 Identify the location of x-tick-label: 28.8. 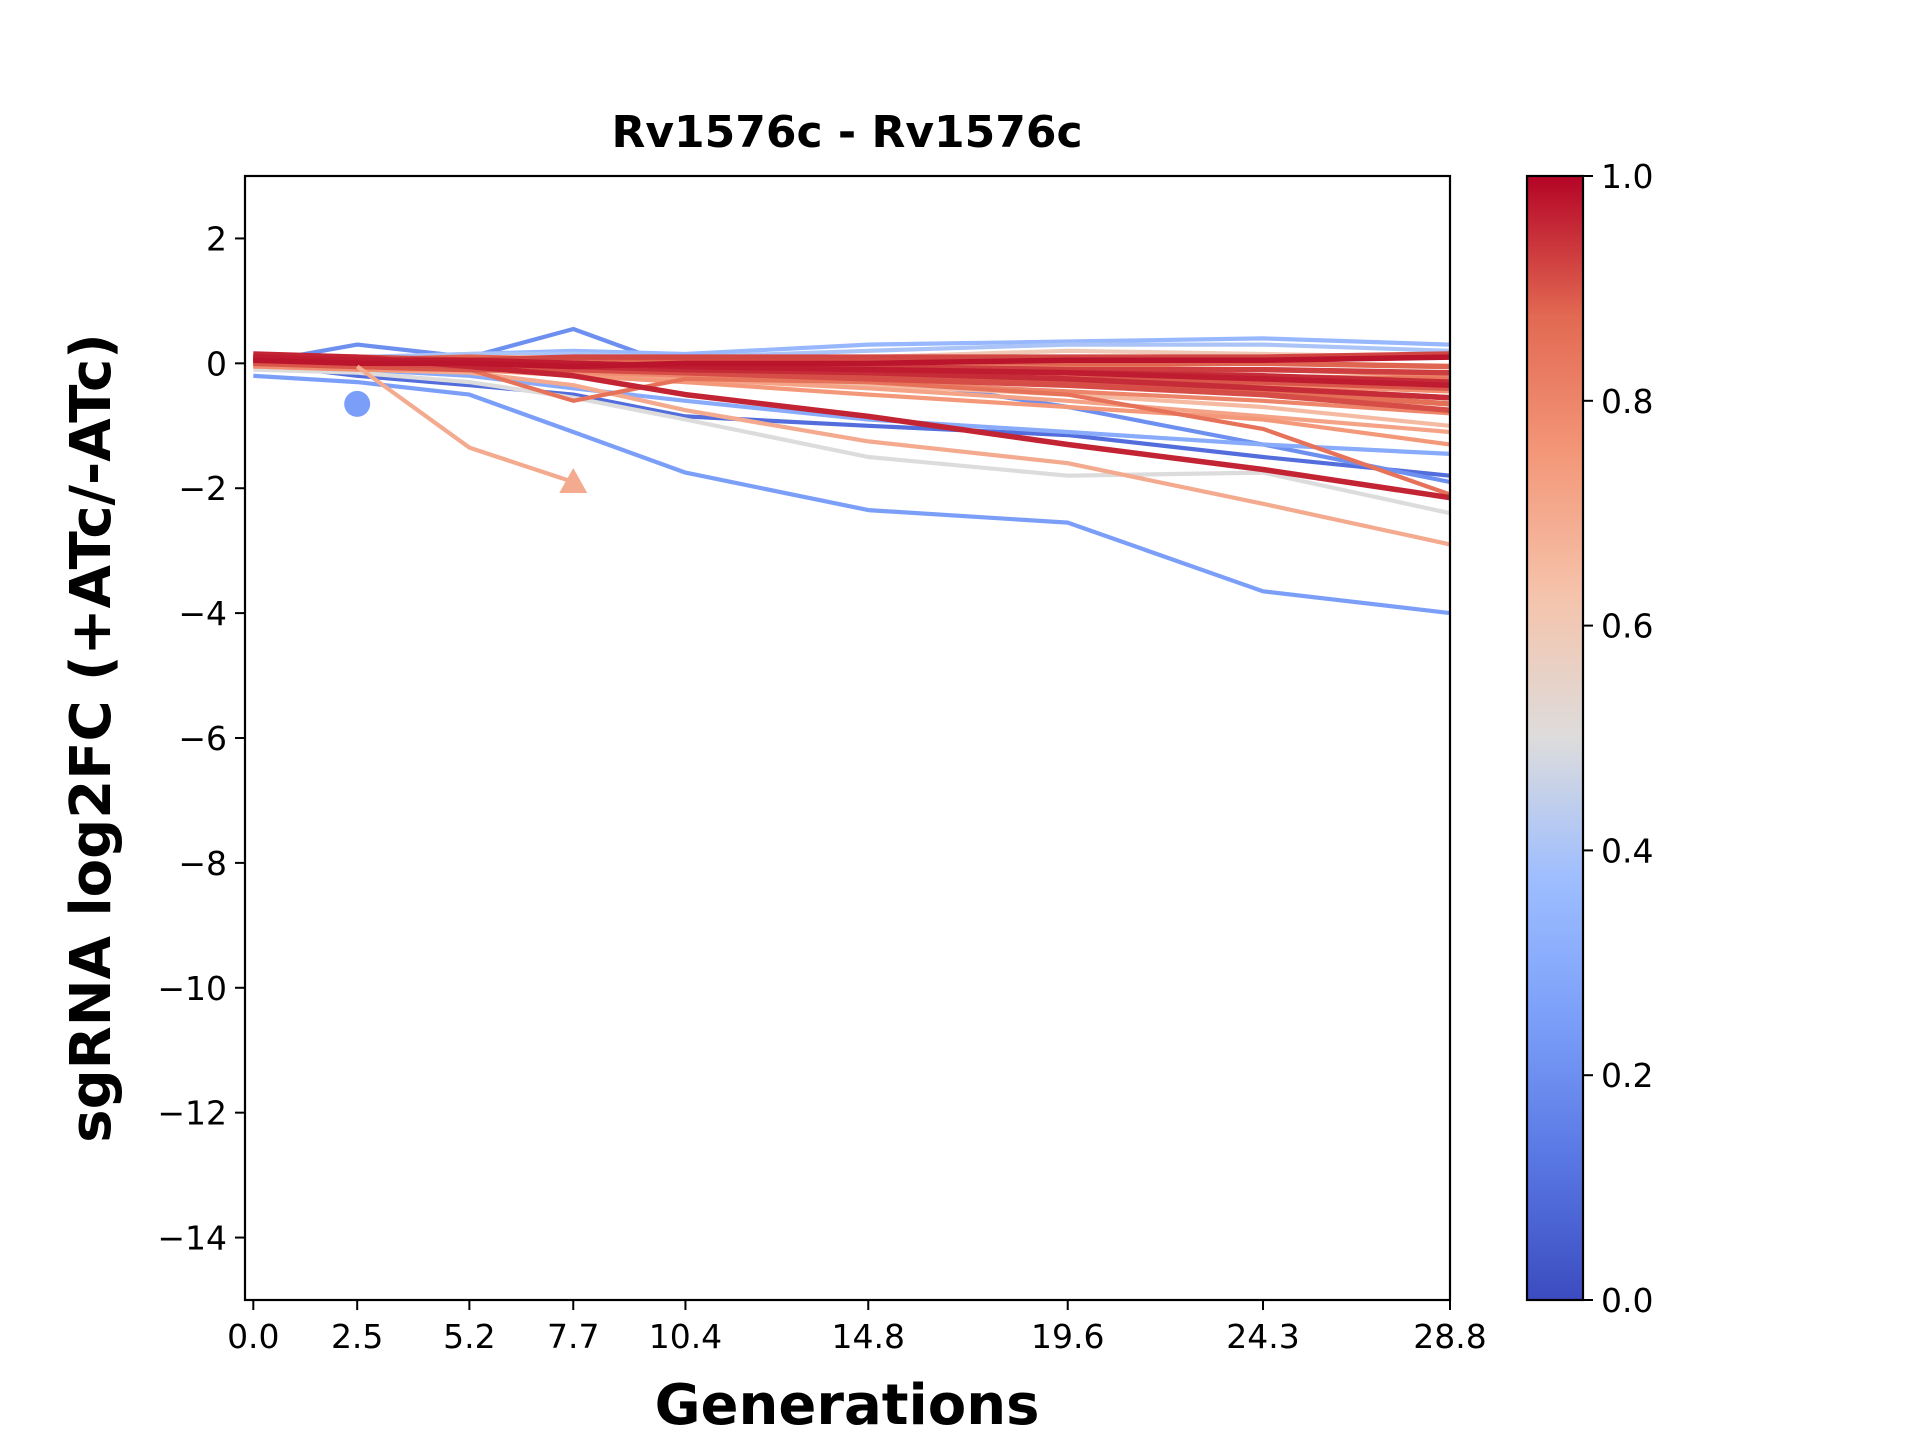
(1449, 1336).